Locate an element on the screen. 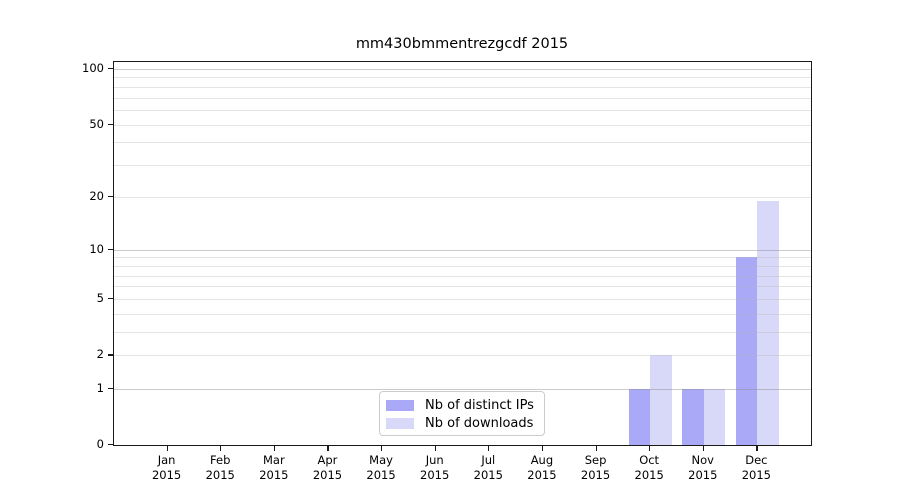 The height and width of the screenshot is (500, 900). distinct-ips-swatch is located at coordinates (400, 405).